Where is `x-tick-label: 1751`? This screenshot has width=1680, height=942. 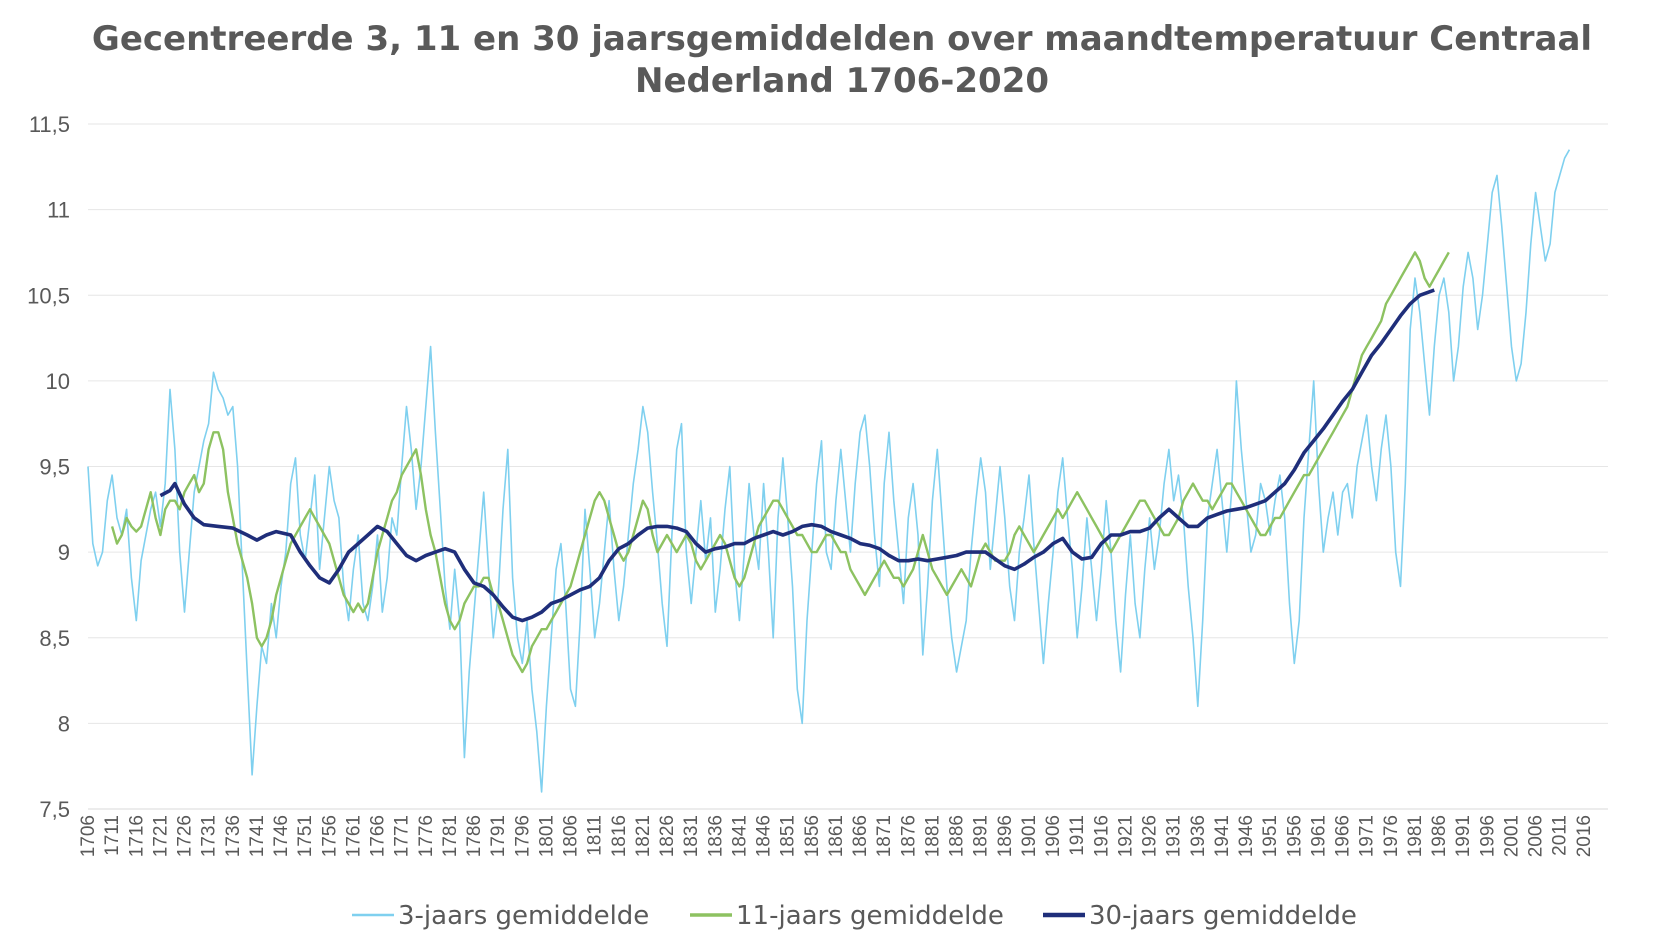
x-tick-label: 1751 is located at coordinates (305, 836).